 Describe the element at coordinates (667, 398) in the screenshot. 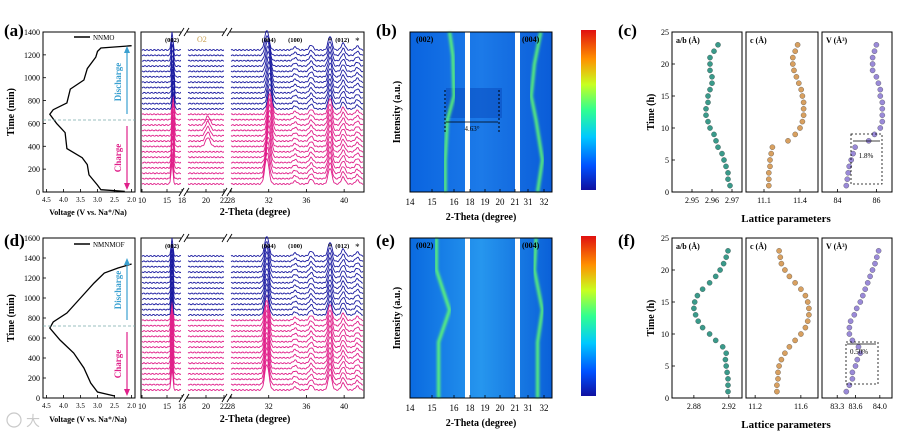

I see `lattice-ytick-label: 0` at that location.